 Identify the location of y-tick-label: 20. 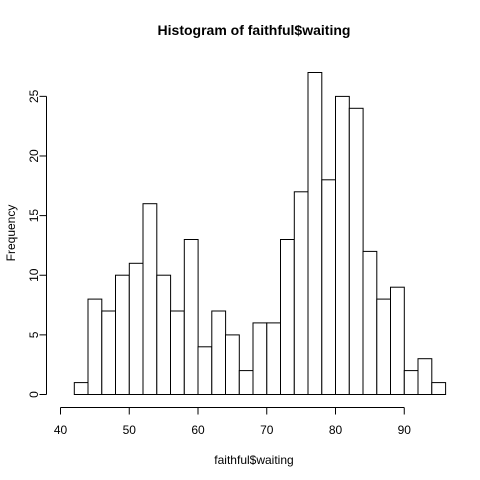
(34, 156).